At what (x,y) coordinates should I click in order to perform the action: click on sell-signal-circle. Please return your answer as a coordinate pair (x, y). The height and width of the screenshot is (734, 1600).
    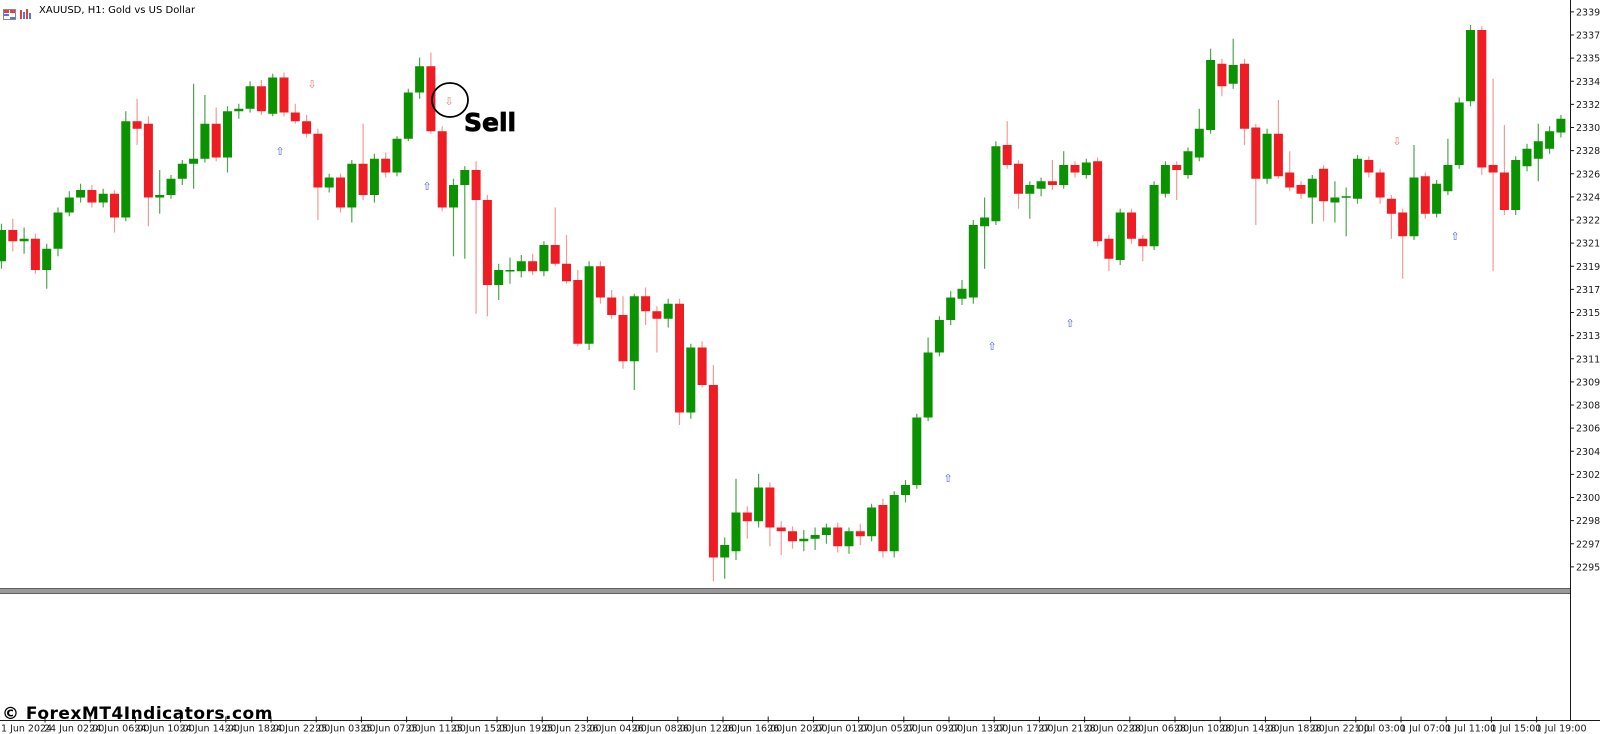
    Looking at the image, I should click on (450, 100).